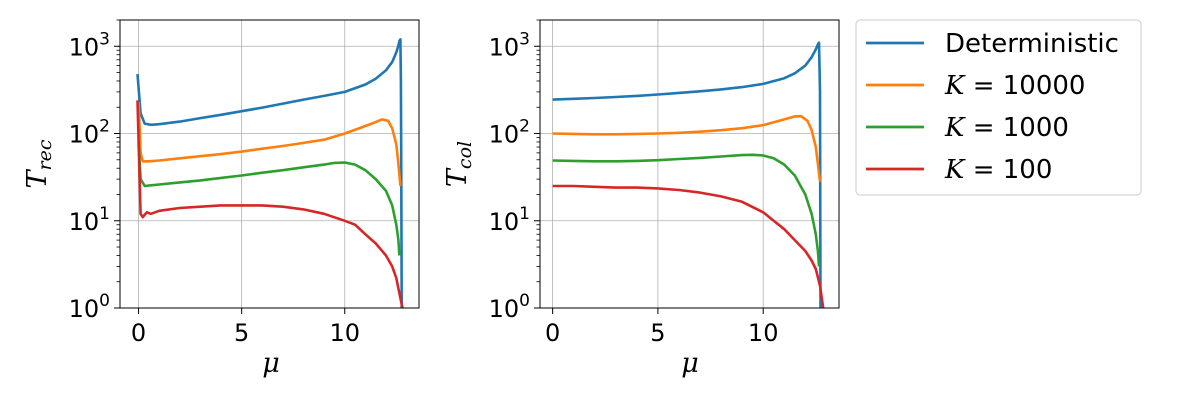 The image size is (1200, 400). I want to click on y-tick-exp-rec-1: 1, so click(104, 214).